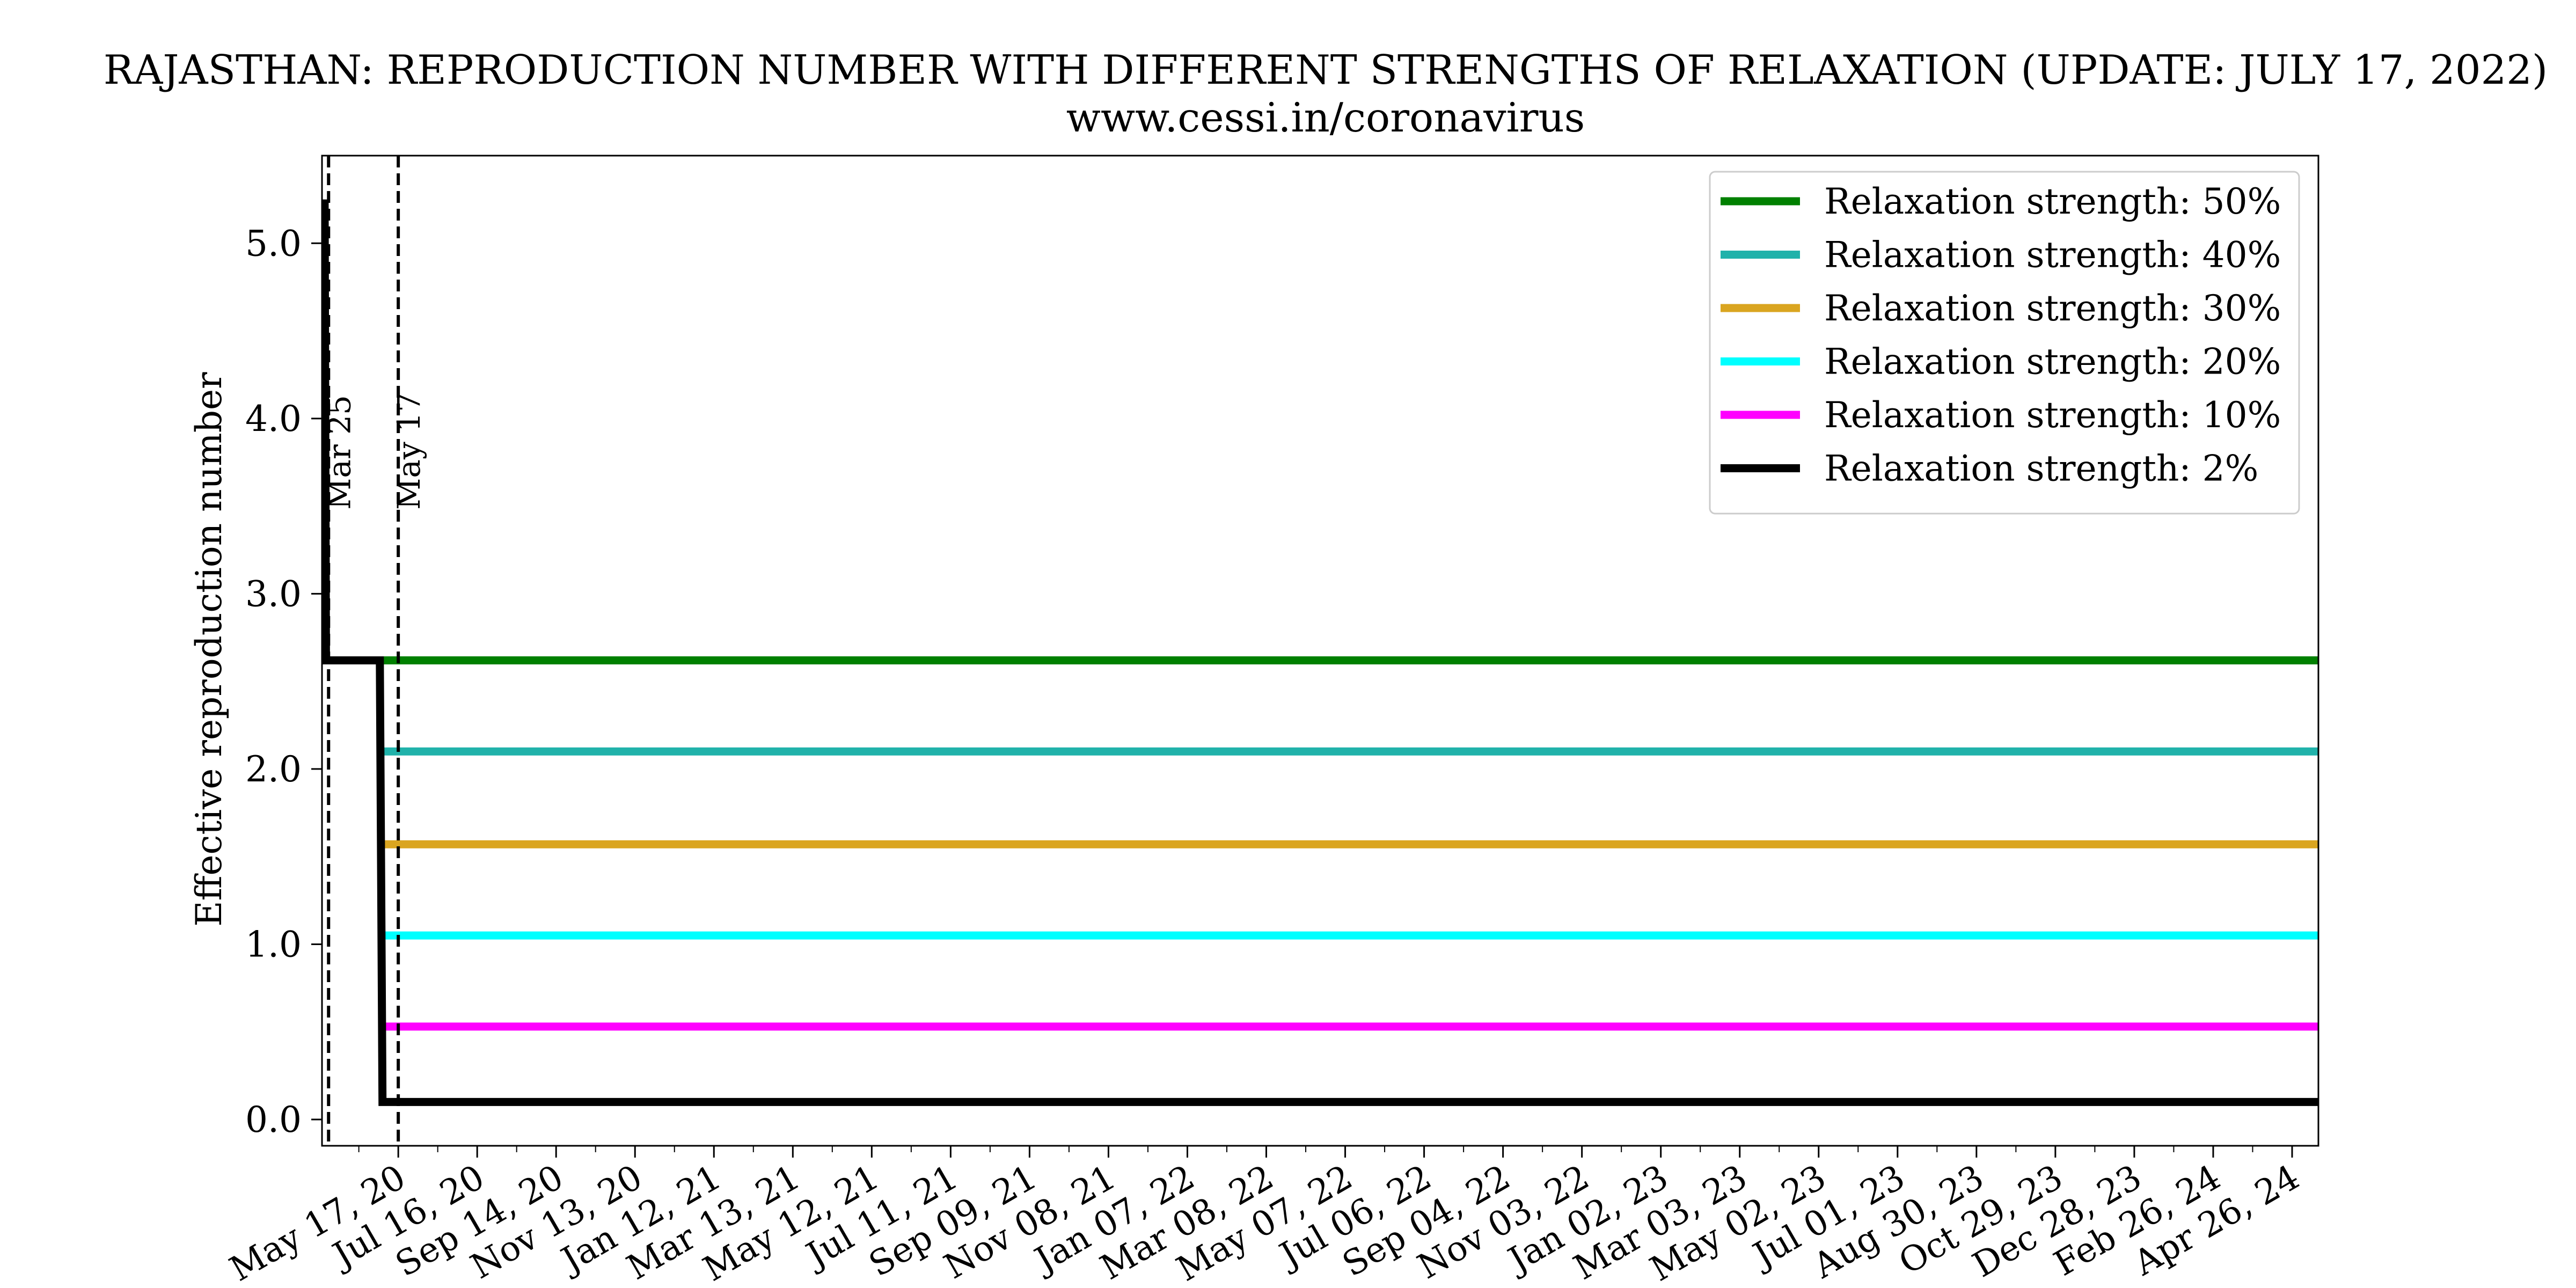 Image resolution: width=2576 pixels, height=1288 pixels. I want to click on legend-box, so click(2004, 343).